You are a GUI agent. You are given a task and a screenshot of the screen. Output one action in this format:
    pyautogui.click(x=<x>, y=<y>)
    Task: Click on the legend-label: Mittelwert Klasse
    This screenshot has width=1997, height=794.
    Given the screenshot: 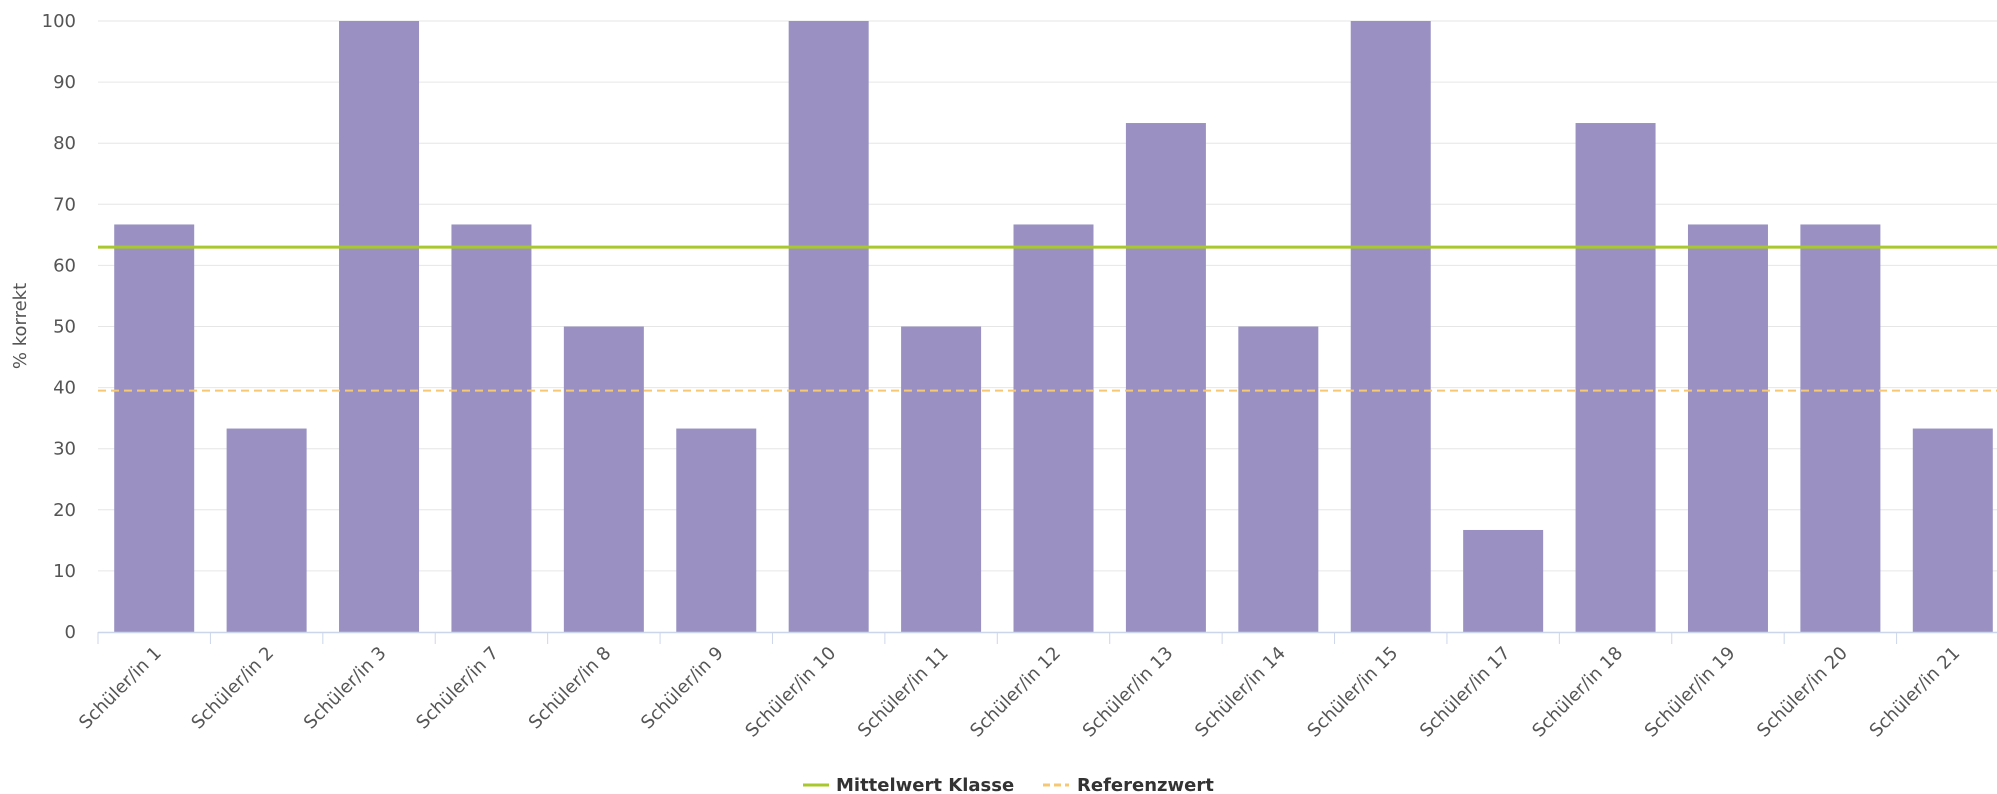 What is the action you would take?
    pyautogui.click(x=925, y=784)
    